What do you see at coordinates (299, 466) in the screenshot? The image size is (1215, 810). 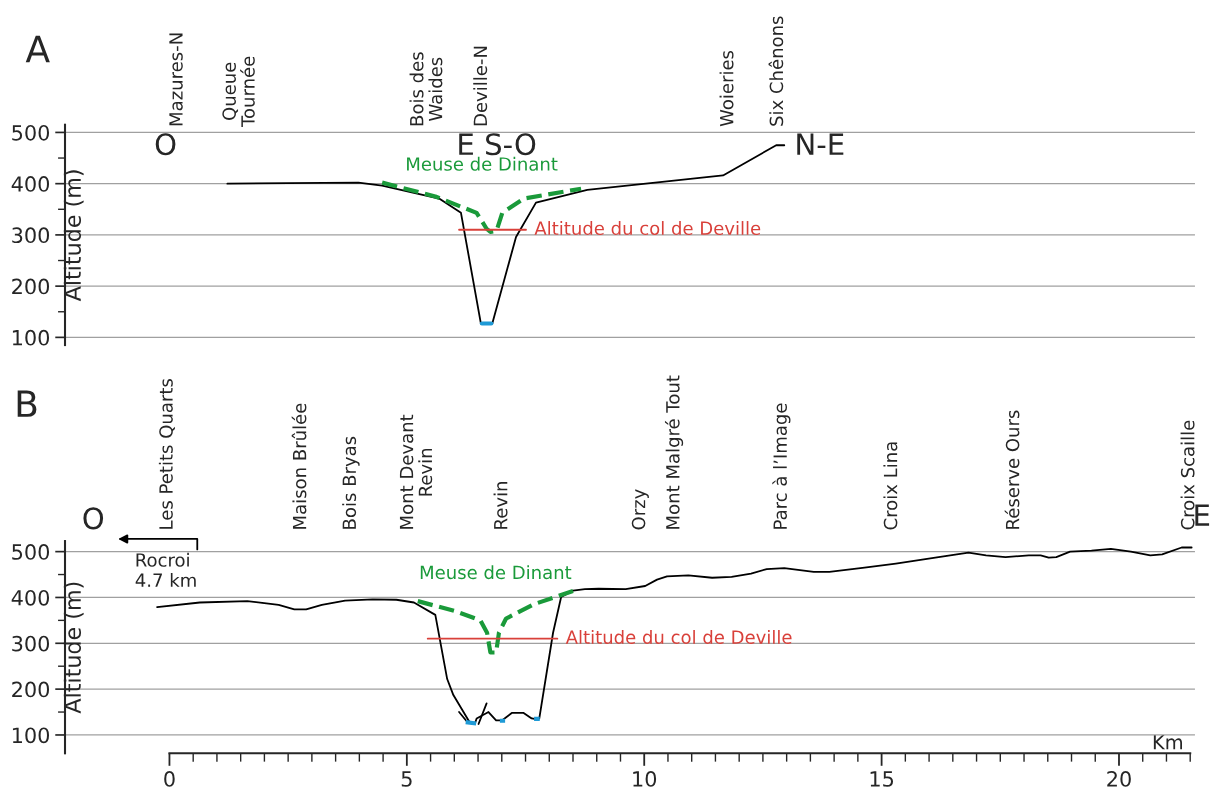 I see `text: Maison Brûlée` at bounding box center [299, 466].